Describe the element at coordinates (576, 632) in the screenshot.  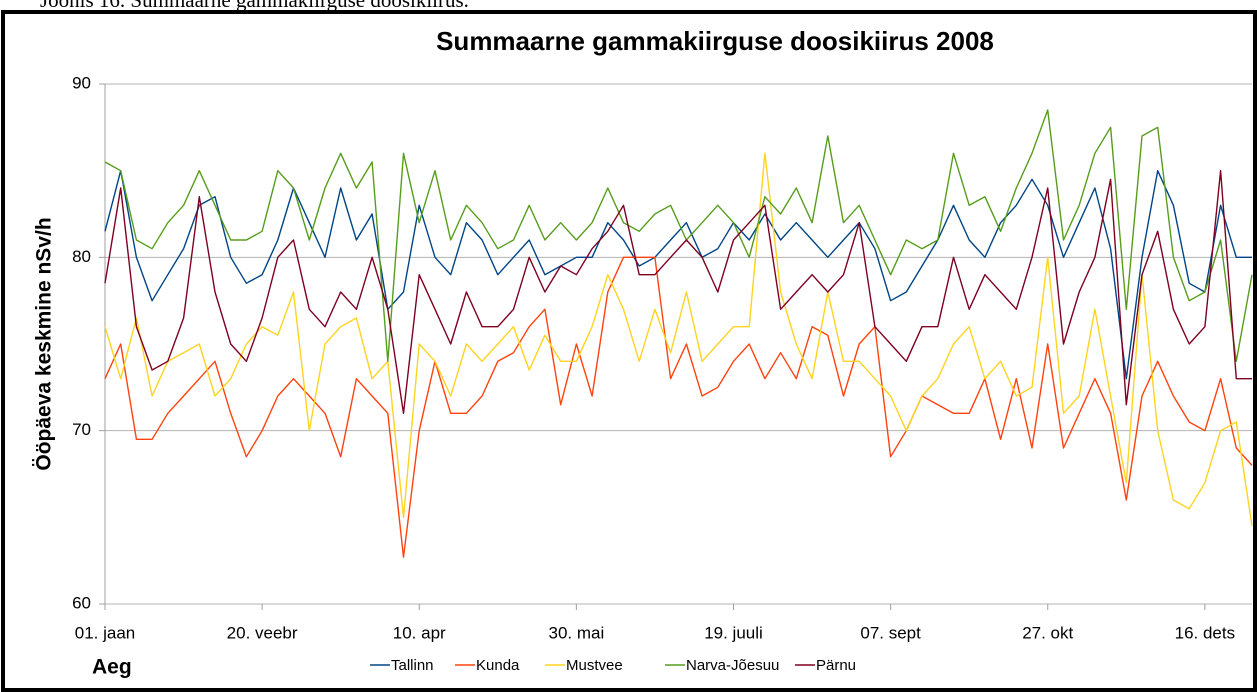
I see `x-tick-label: 30. mai` at that location.